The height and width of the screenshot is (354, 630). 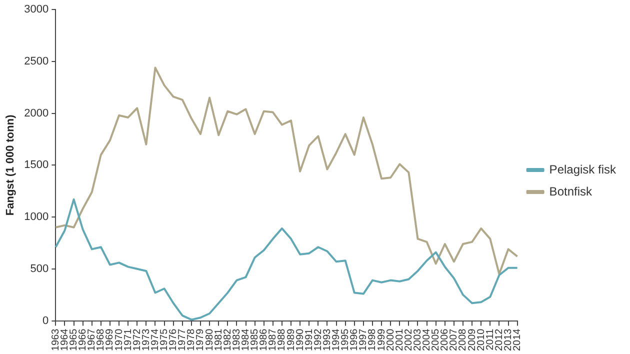 I want to click on x-tick-label: 2005, so click(x=436, y=340).